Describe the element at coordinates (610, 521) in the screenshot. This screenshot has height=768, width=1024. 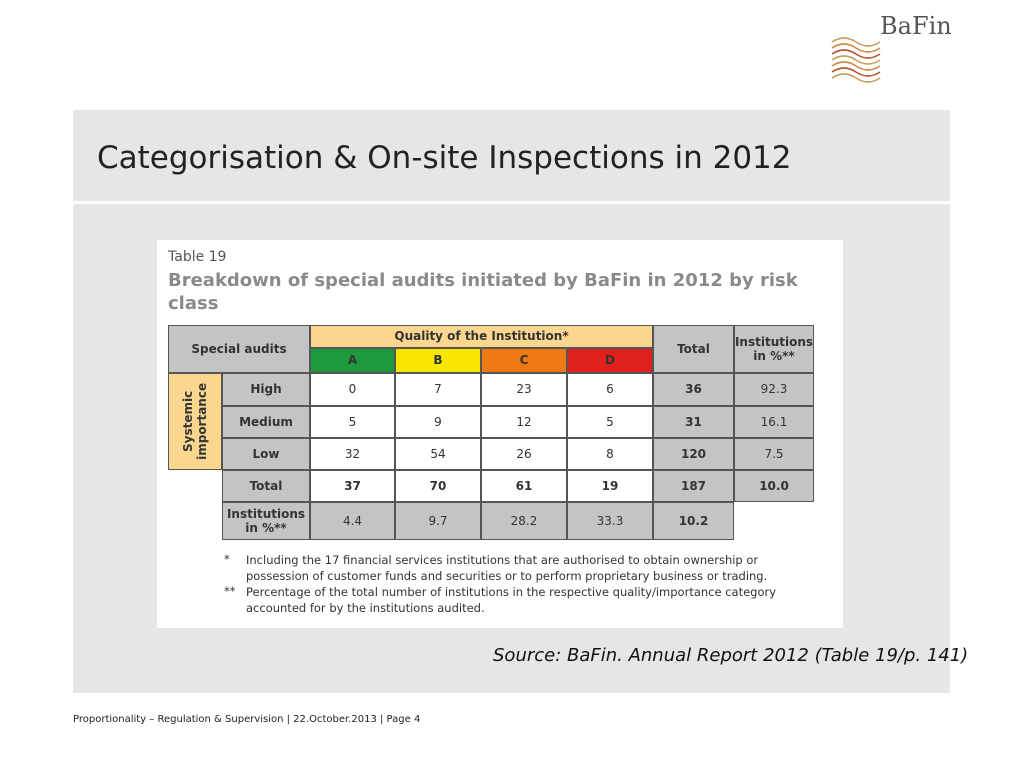
I see `table-cell: 33.3` at that location.